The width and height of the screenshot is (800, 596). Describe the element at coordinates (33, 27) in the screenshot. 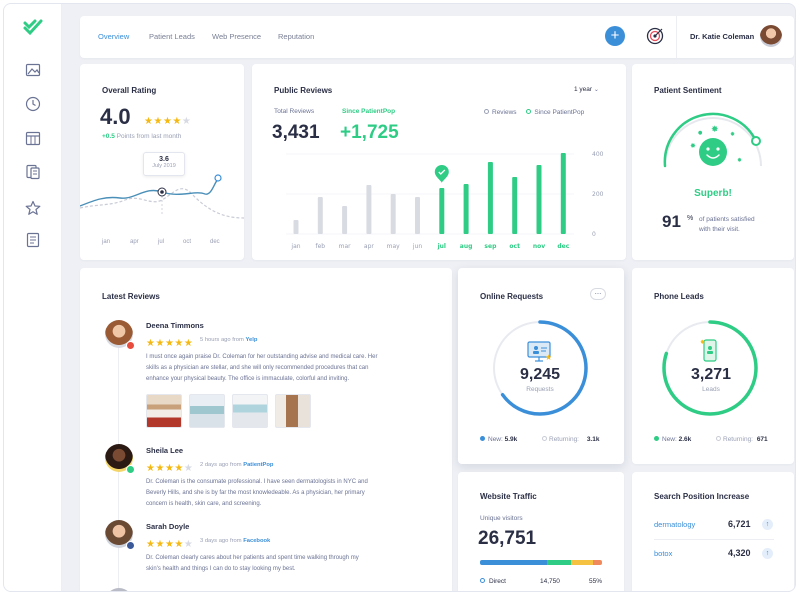

I see `patientpop-logo-icon` at that location.